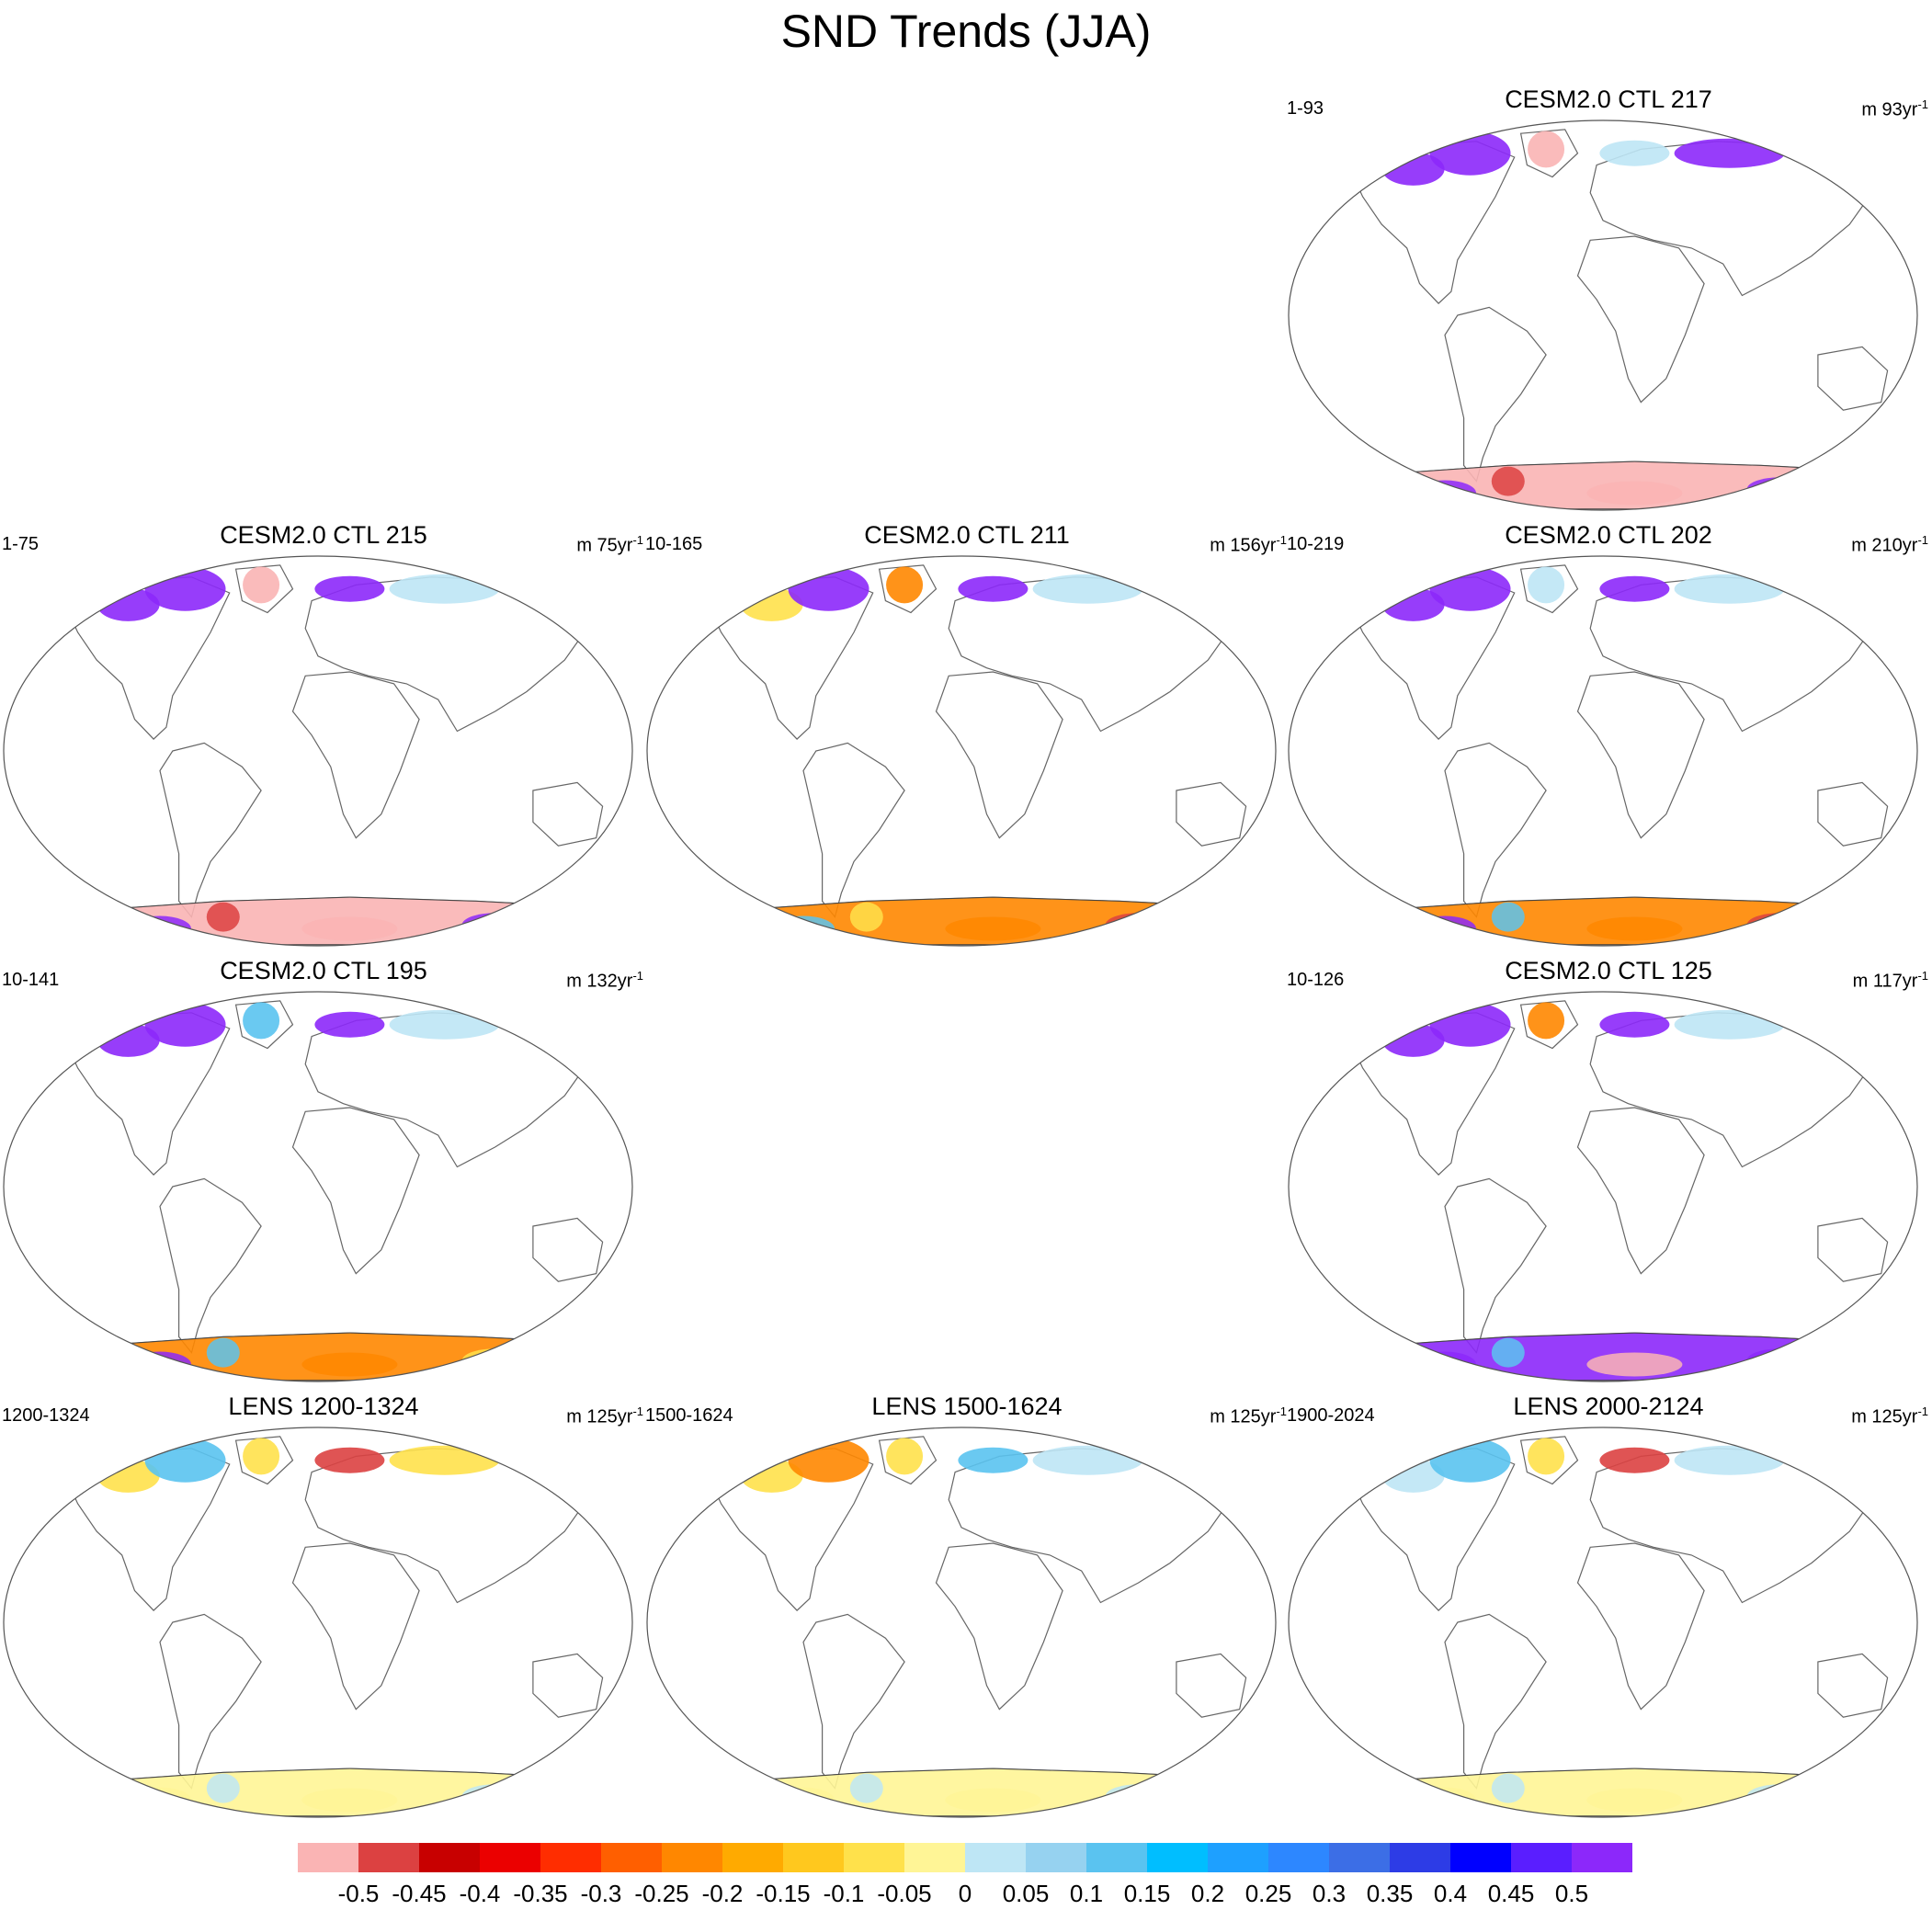 The width and height of the screenshot is (1932, 1910). I want to click on figure-title: SND Trends (JJA), so click(966, 31).